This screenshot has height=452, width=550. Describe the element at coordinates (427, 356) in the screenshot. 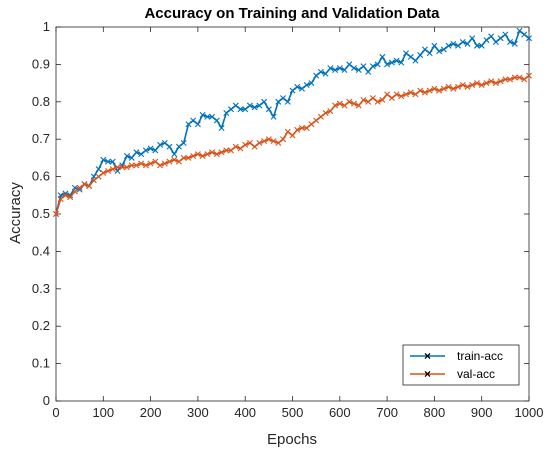

I see `legend-marker-train-acc: ×` at that location.